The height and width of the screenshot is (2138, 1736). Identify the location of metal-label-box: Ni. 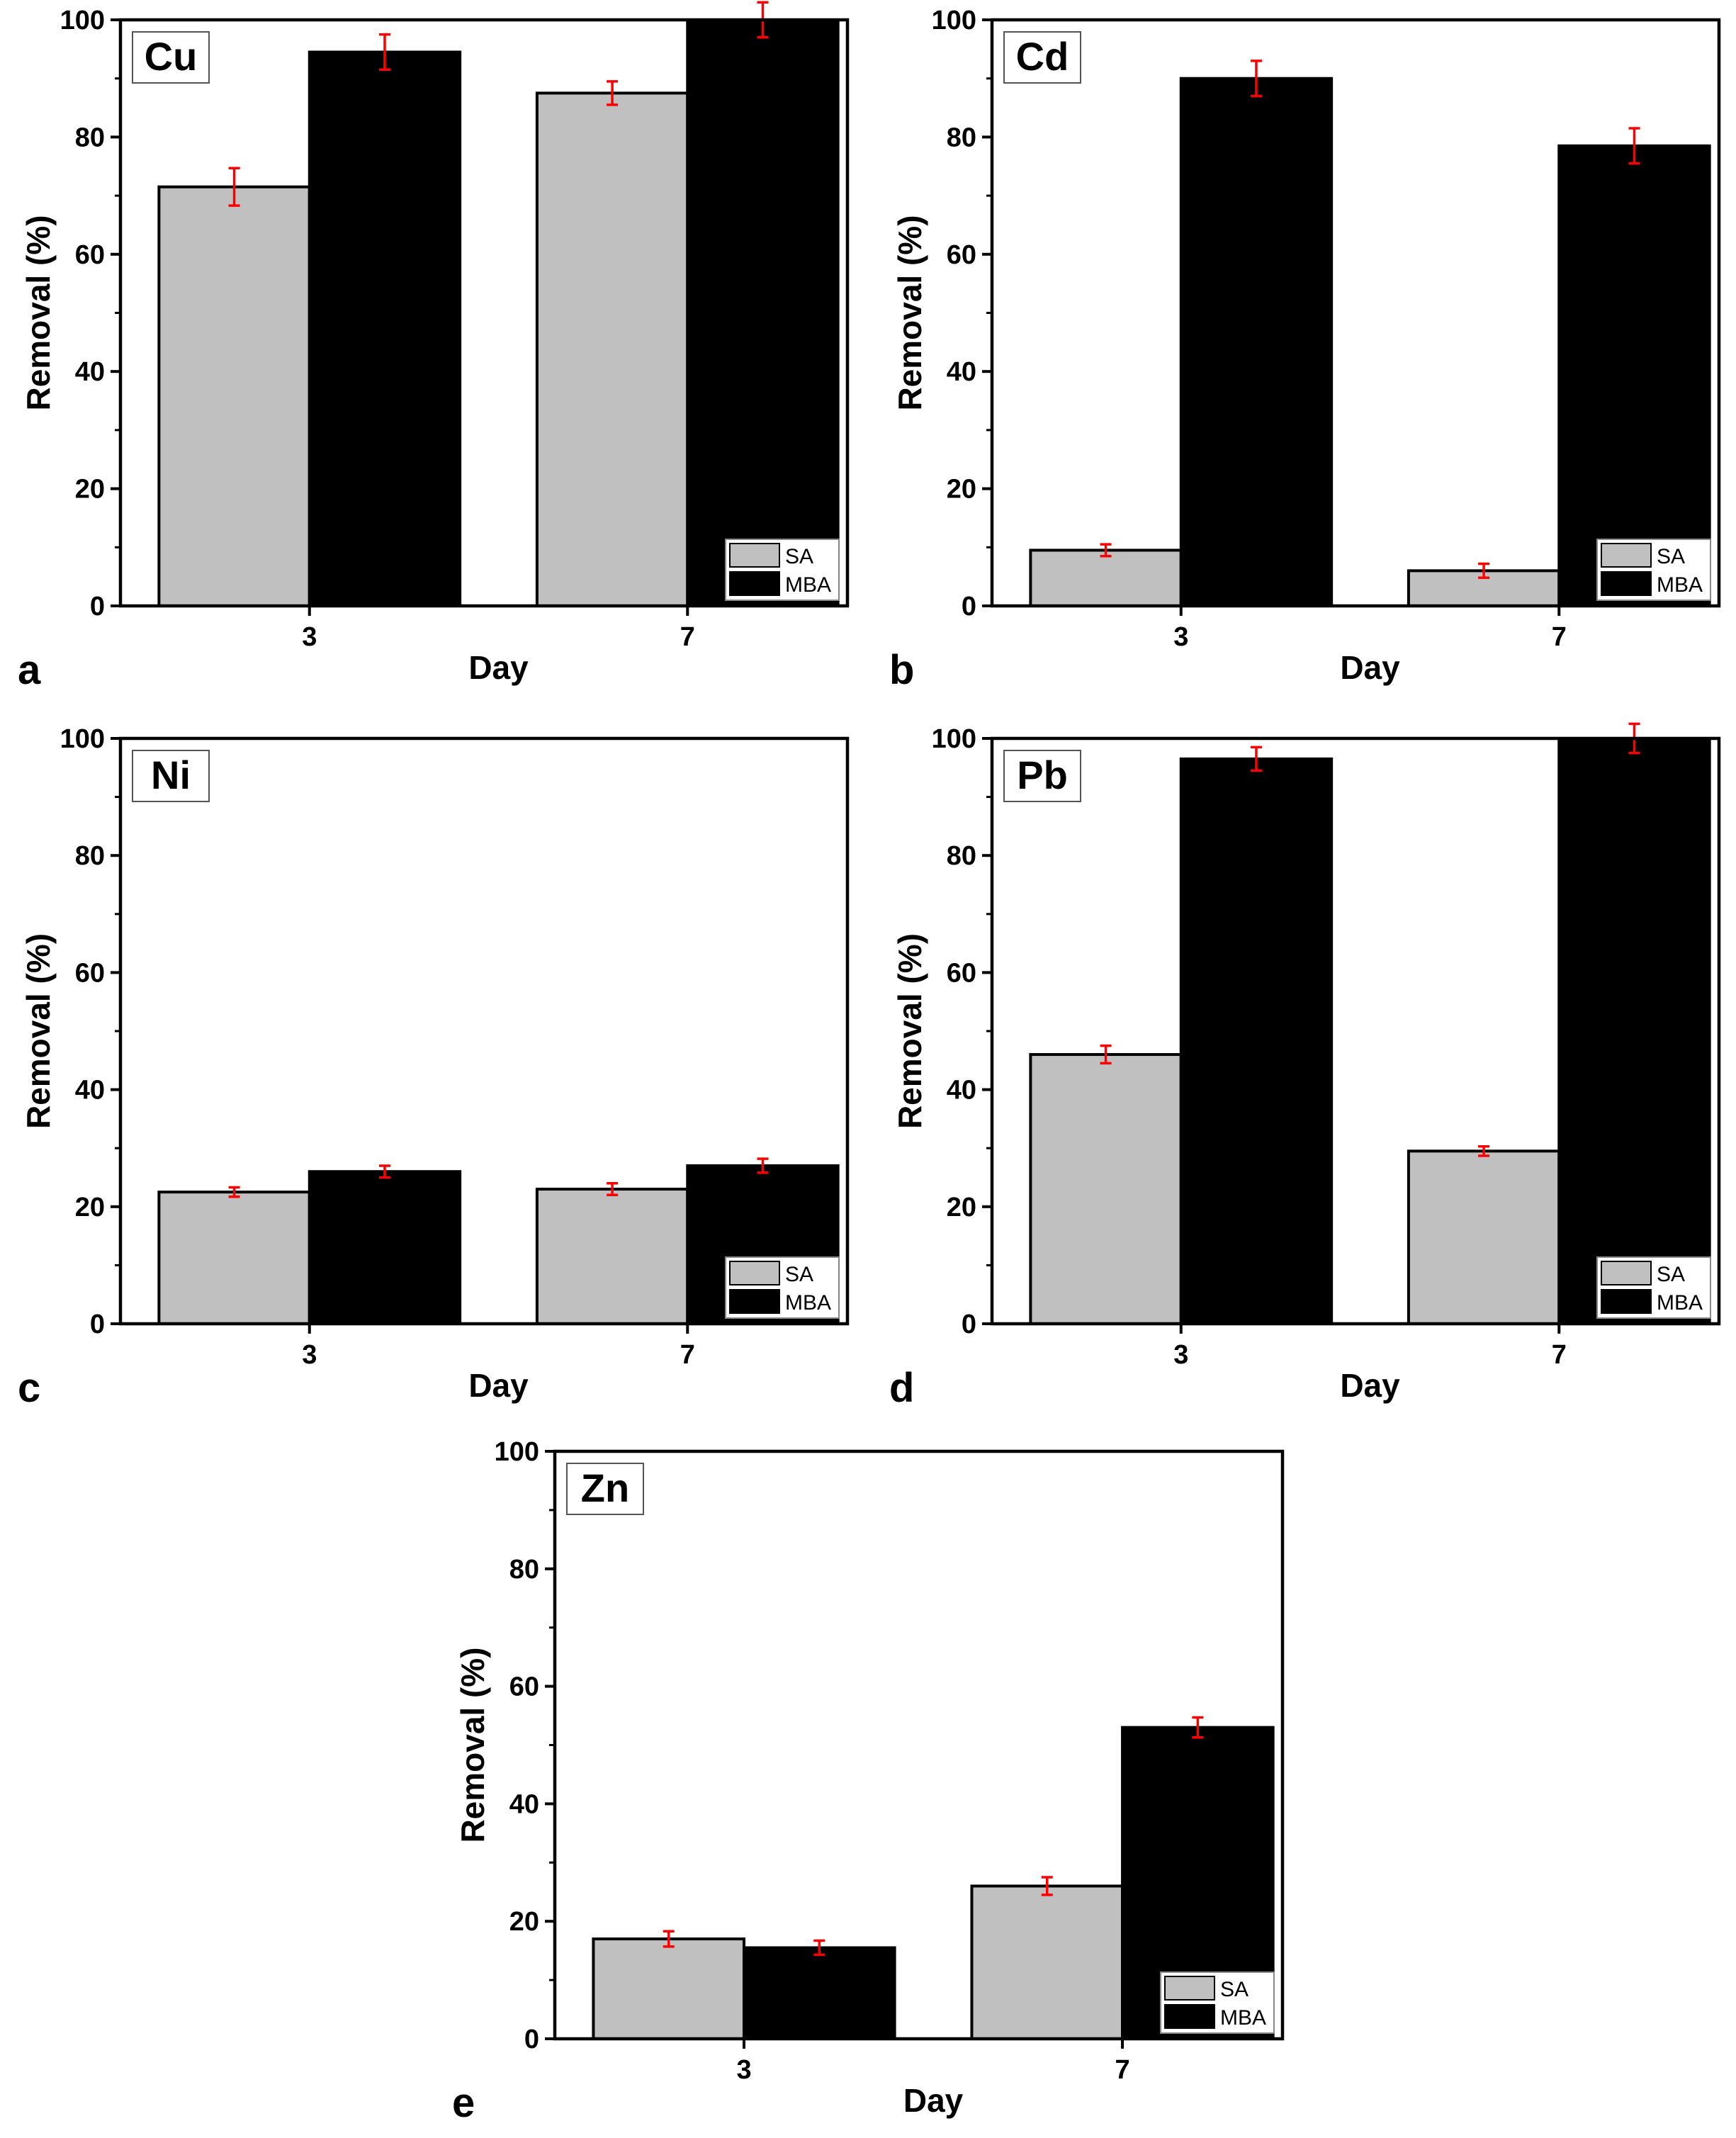
(171, 776).